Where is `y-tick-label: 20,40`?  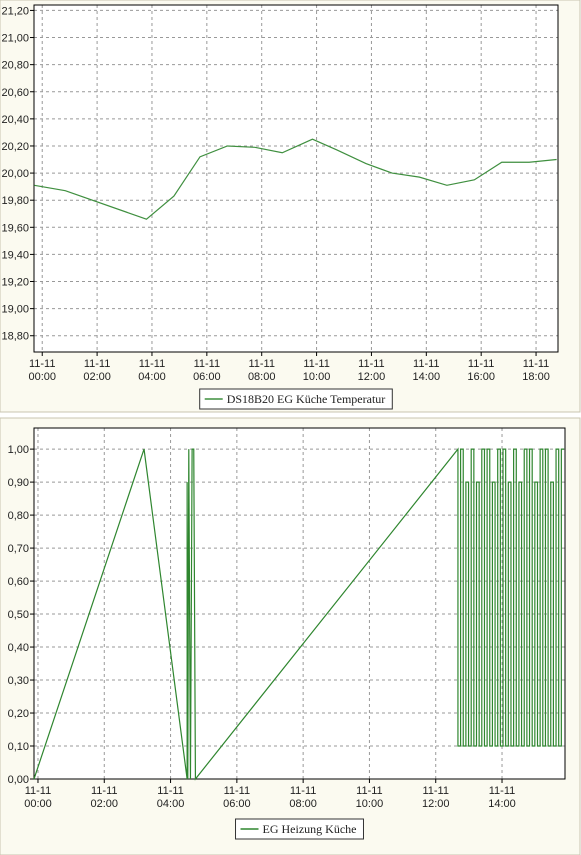
y-tick-label: 20,40 is located at coordinates (15, 120).